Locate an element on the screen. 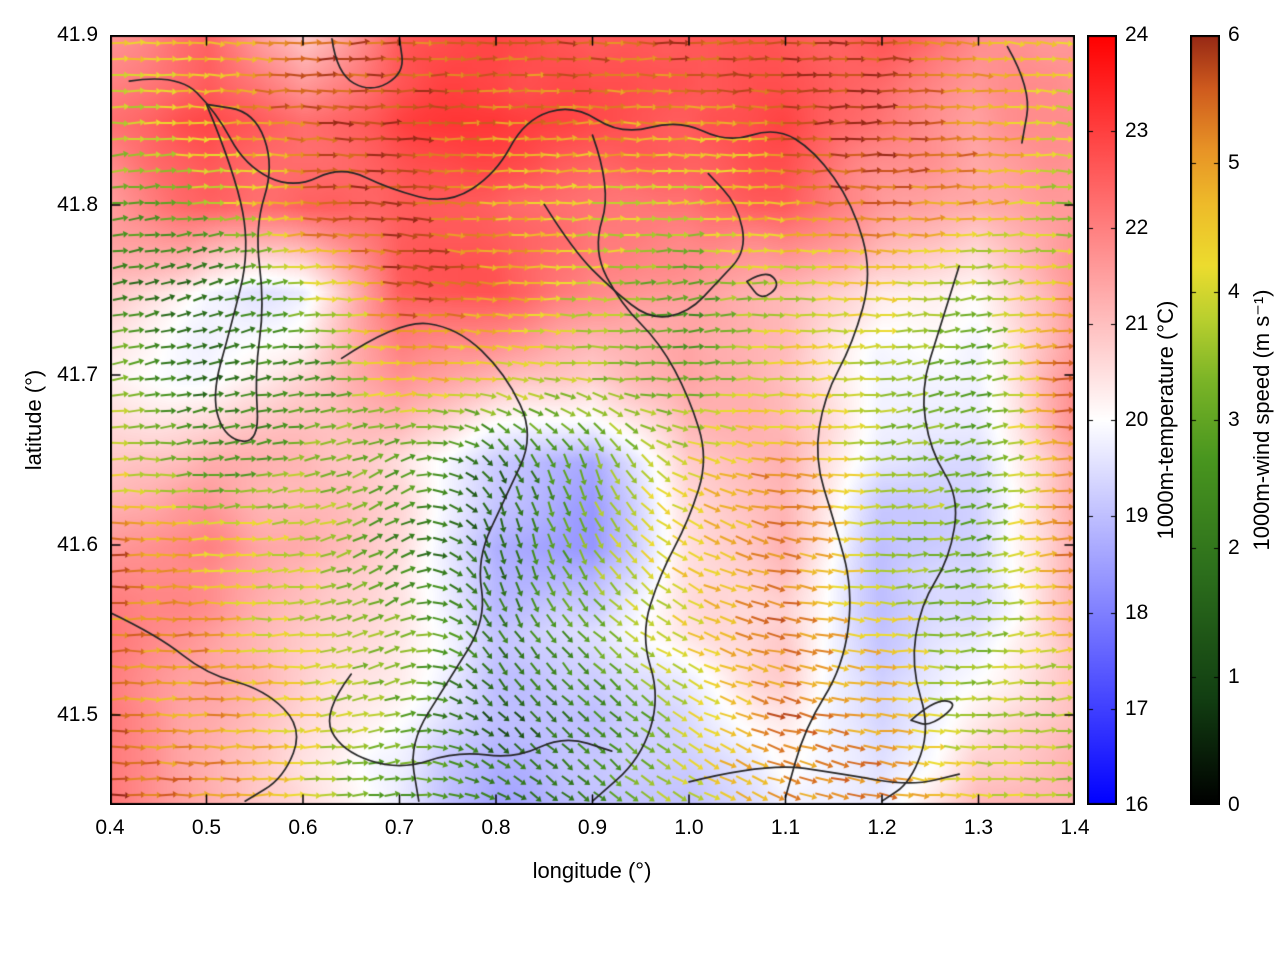  x-tick-label: 1.2 is located at coordinates (882, 827).